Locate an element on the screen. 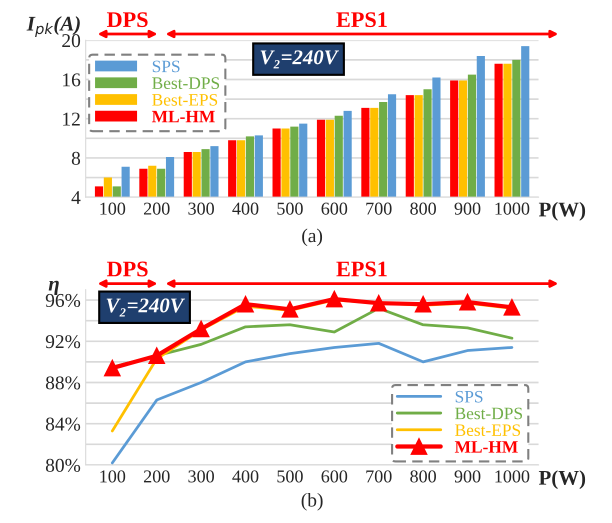  y-tick-label: 96% is located at coordinates (63, 301).